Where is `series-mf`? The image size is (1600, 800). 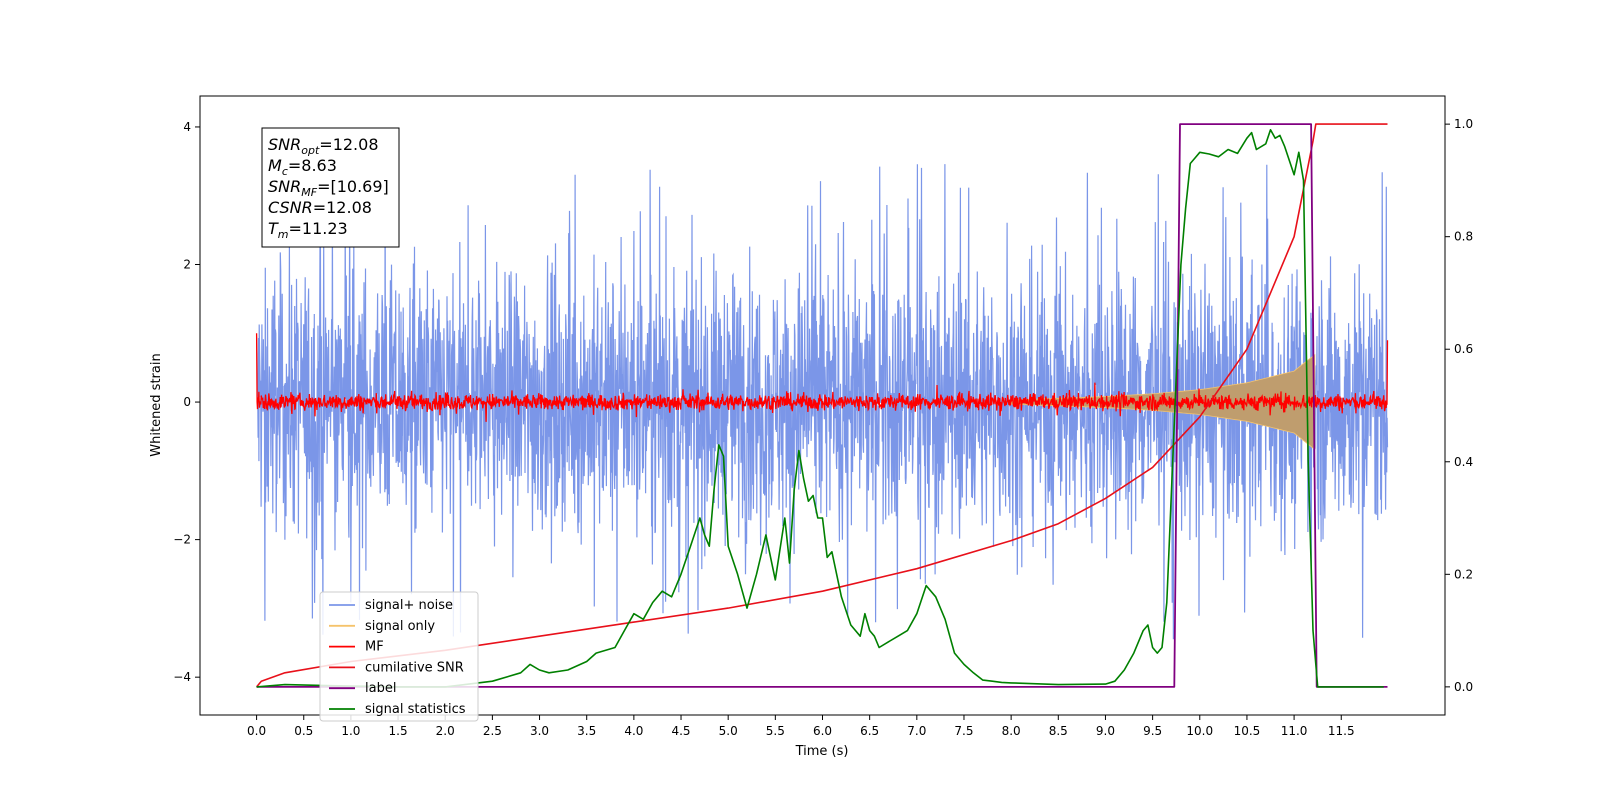 series-mf is located at coordinates (822, 377).